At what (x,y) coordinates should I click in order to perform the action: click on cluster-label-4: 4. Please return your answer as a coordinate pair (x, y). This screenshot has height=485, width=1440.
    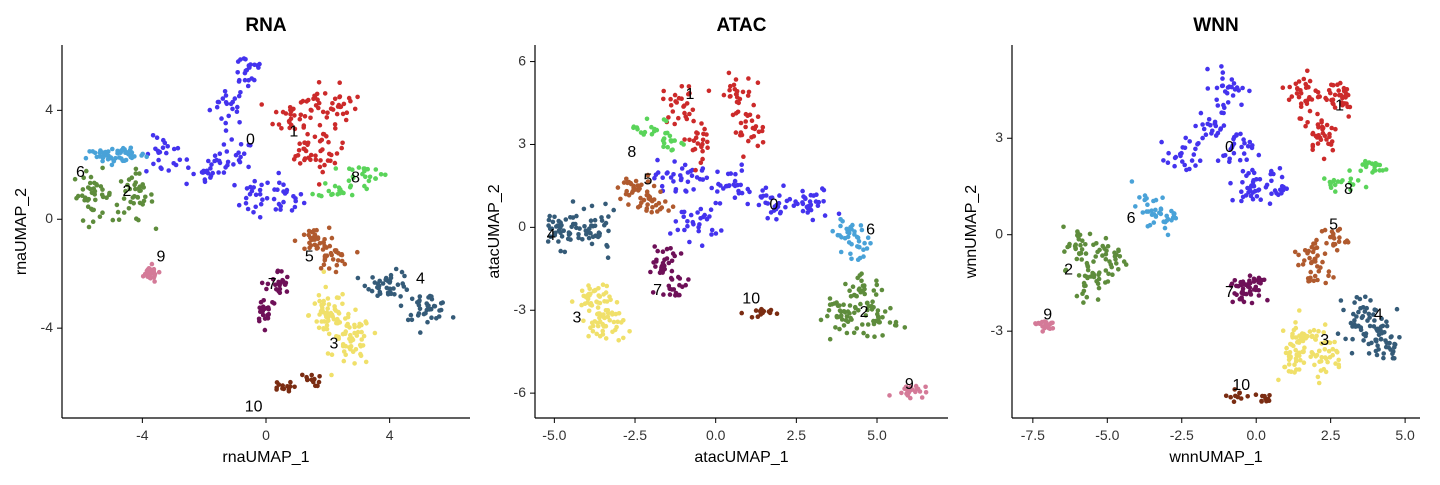
    Looking at the image, I should click on (1378, 314).